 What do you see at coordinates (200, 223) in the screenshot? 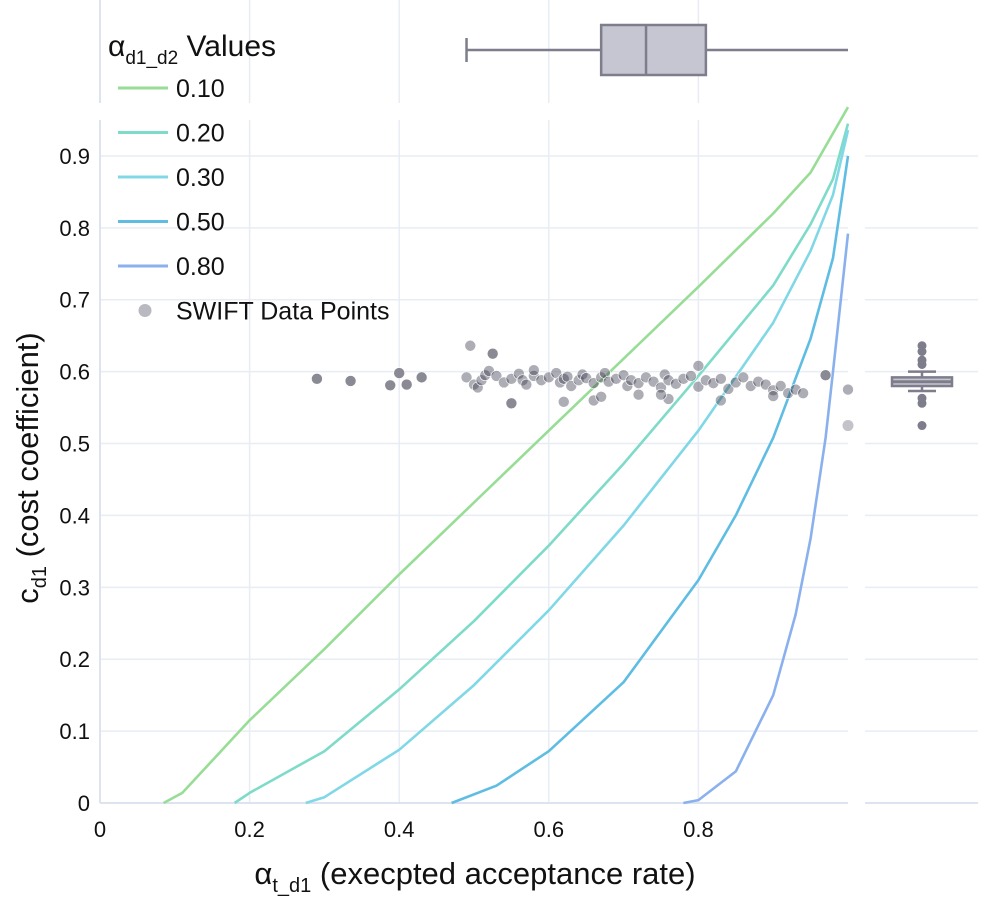
I see `legend-label-0.50: 0.50` at bounding box center [200, 223].